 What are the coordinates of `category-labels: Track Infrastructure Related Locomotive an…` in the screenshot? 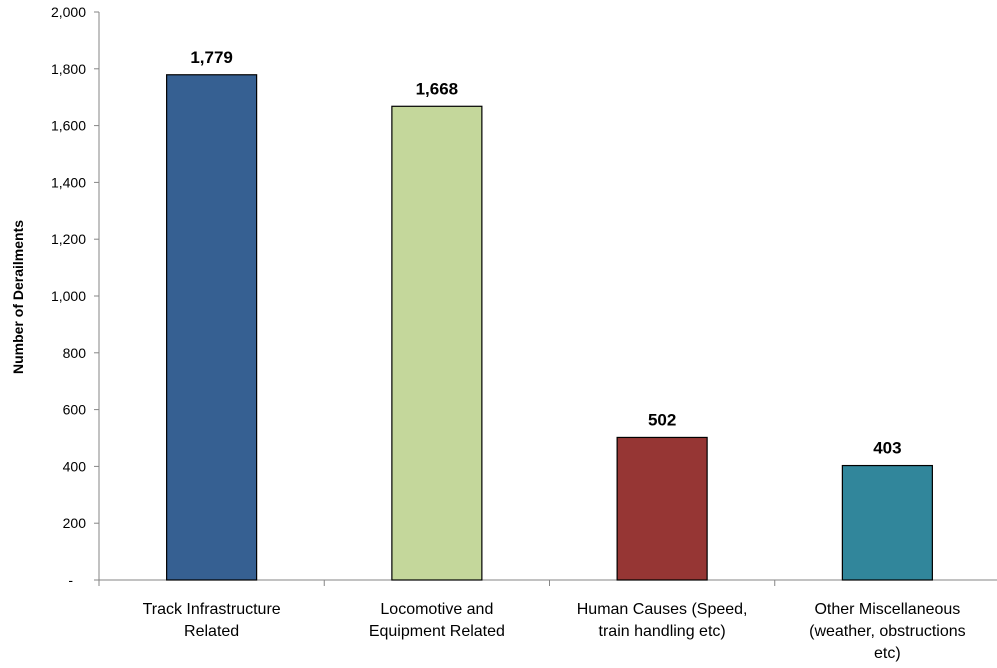 It's located at (554, 631).